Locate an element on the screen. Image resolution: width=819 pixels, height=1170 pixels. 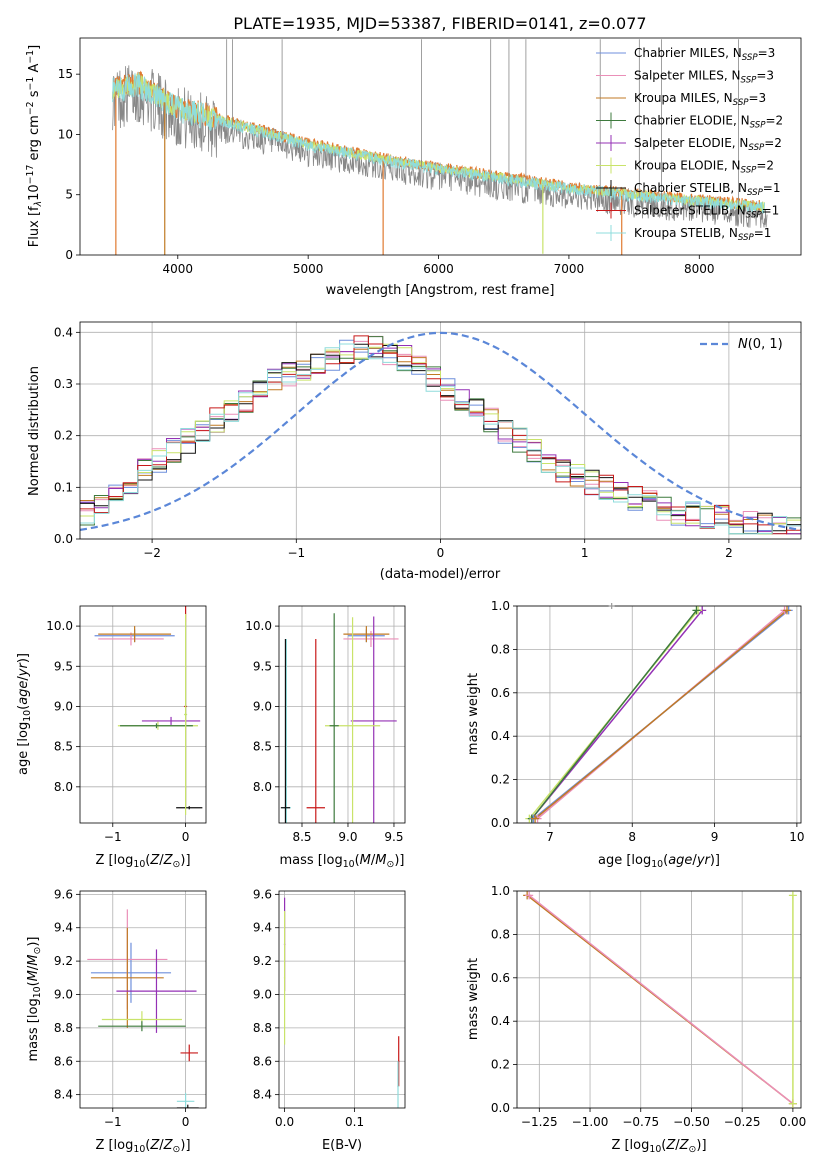
legend-label: Chabrier MILES, NSSP=3 is located at coordinates (704, 54).